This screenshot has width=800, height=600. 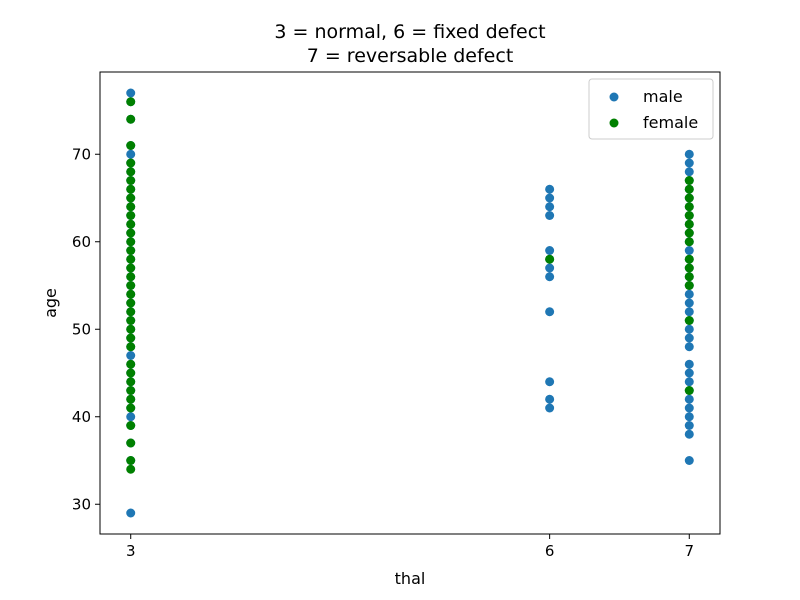 What do you see at coordinates (550, 551) in the screenshot?
I see `x-tick-label: 6` at bounding box center [550, 551].